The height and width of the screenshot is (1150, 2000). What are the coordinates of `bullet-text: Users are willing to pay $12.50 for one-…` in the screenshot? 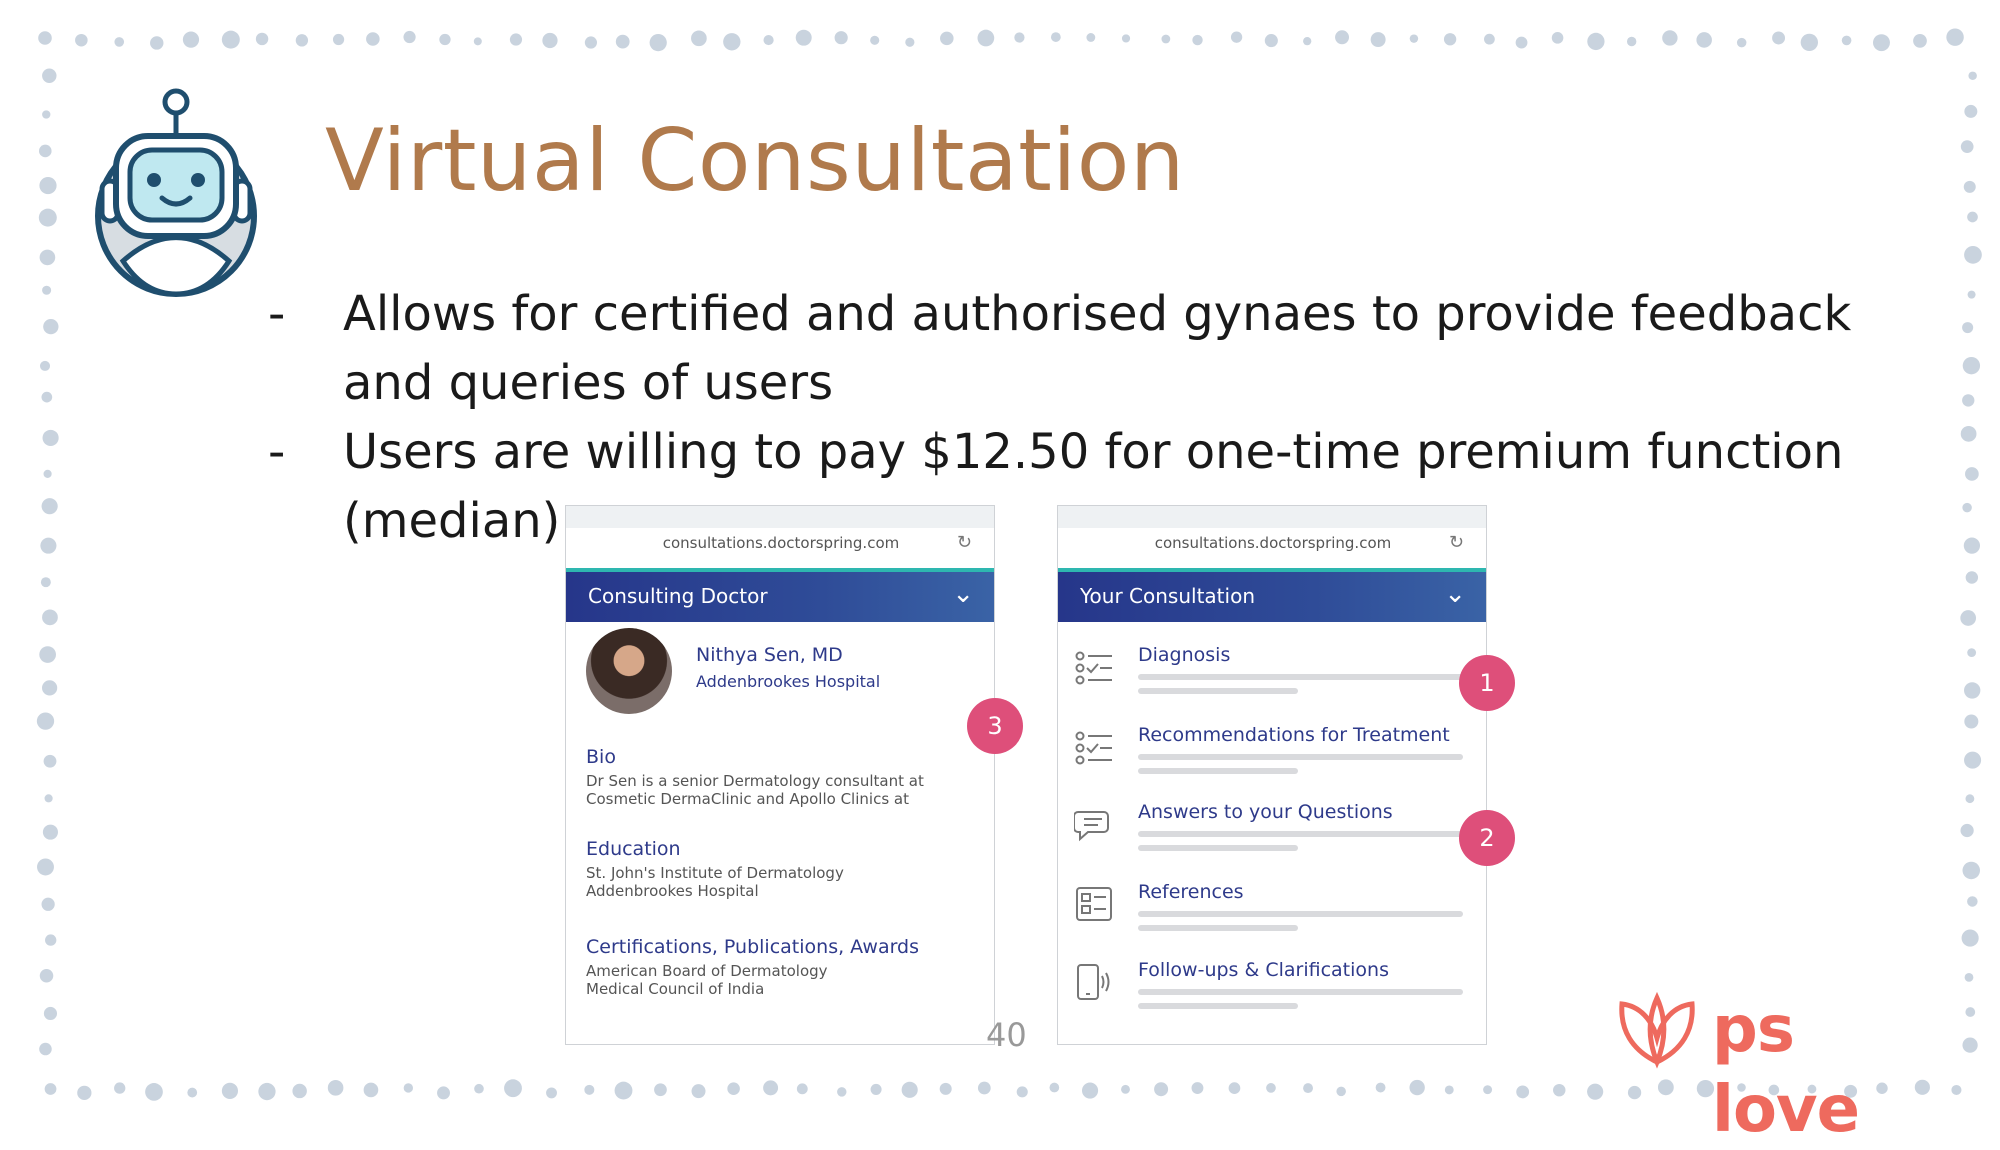 It's located at (1093, 486).